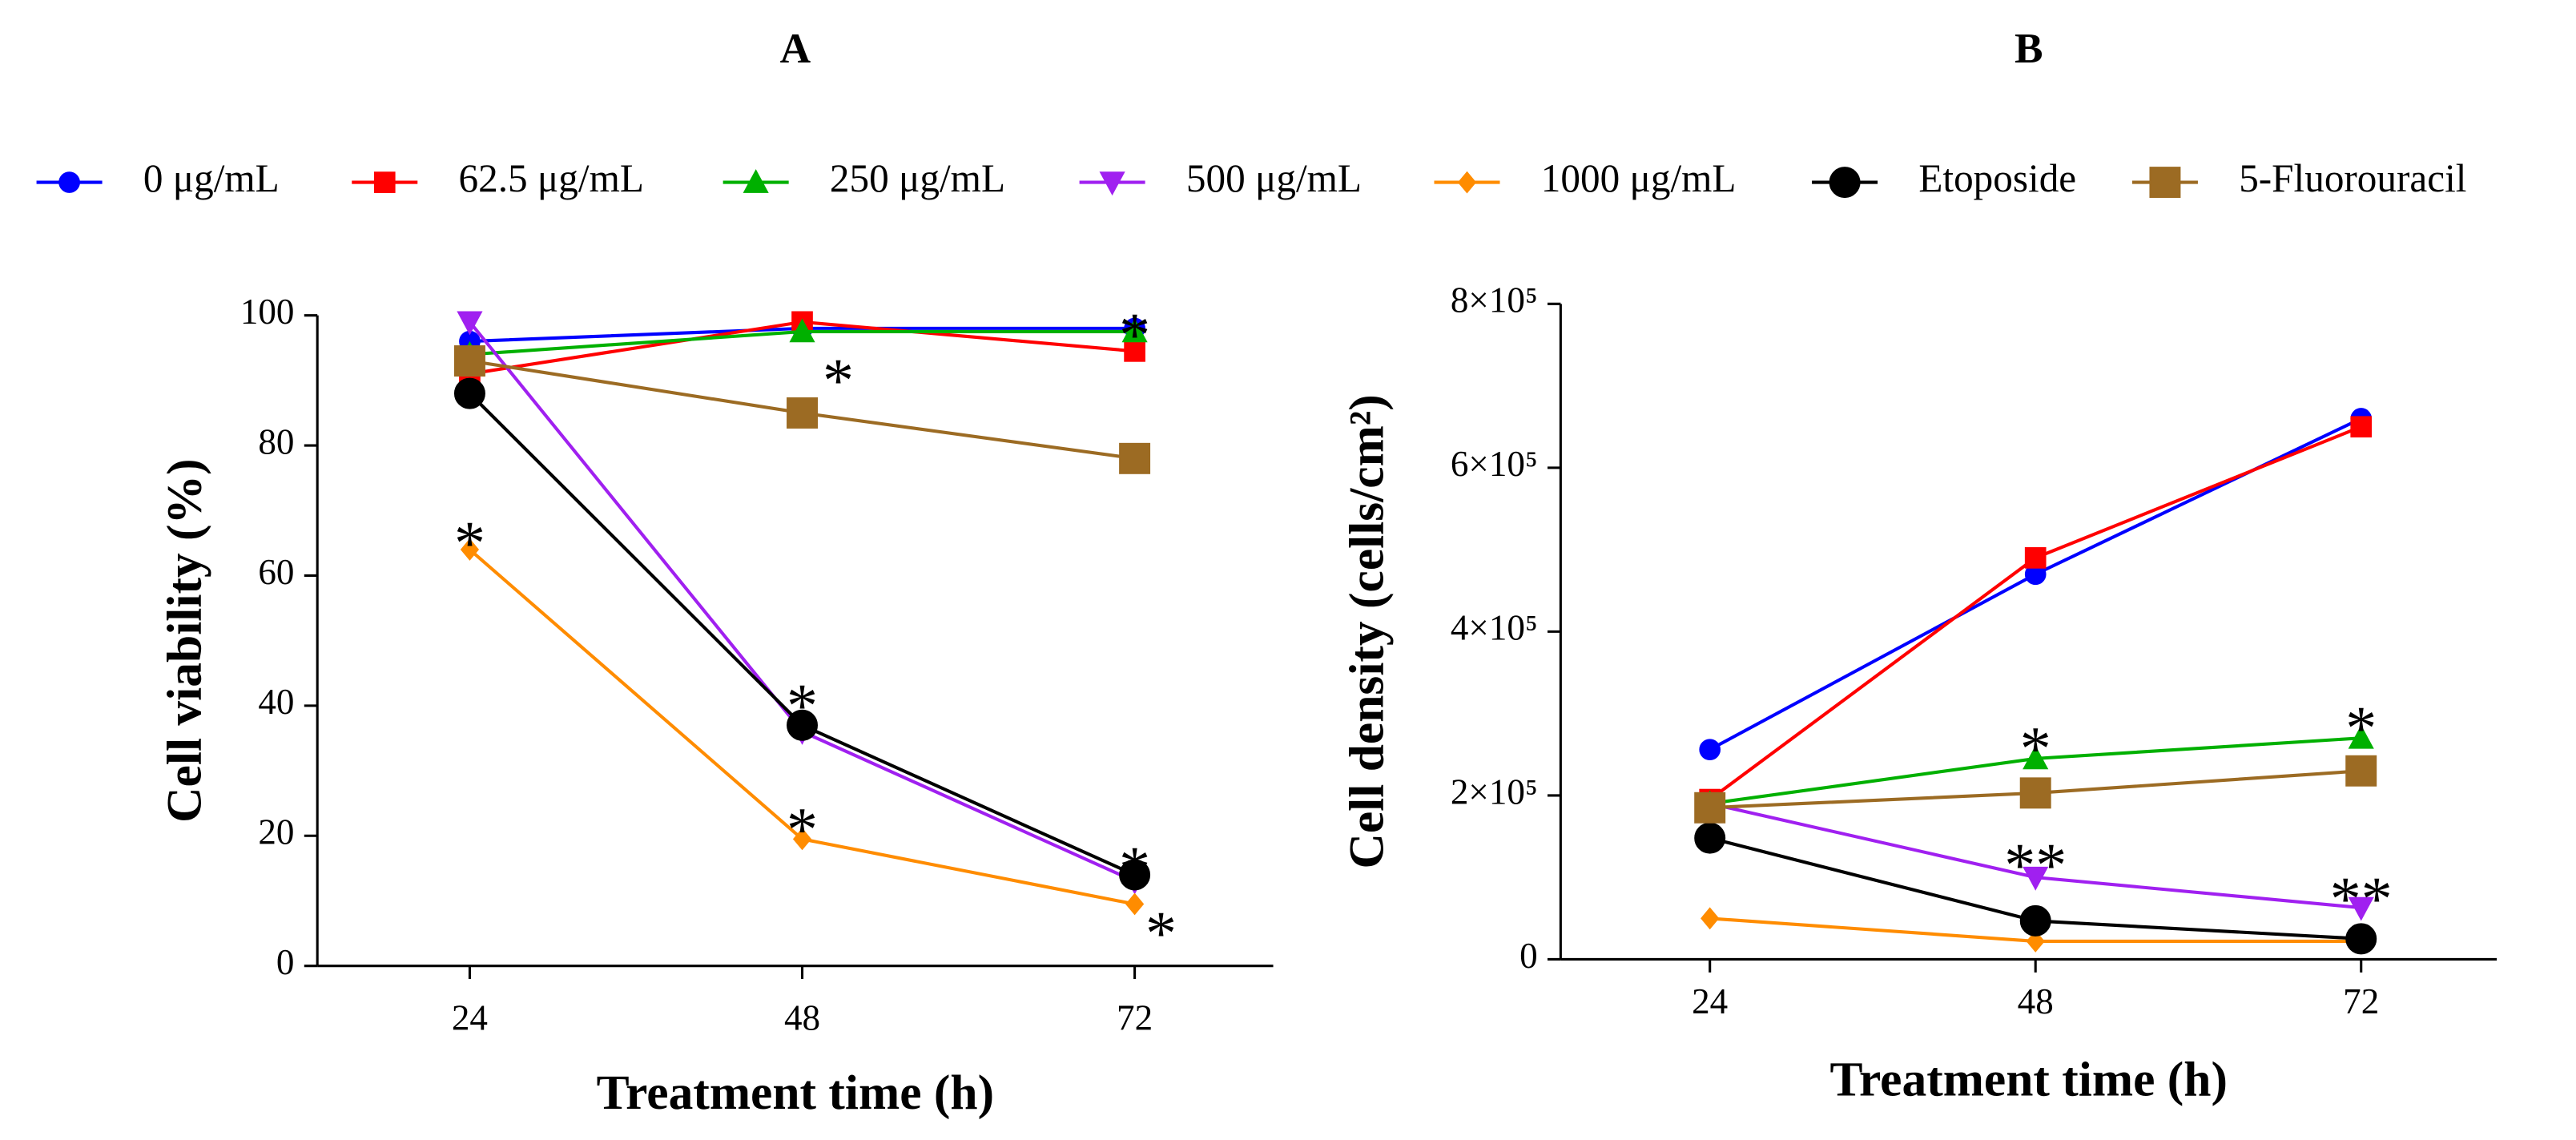  I want to click on legend-label: 500 μg/mL, so click(1274, 178).